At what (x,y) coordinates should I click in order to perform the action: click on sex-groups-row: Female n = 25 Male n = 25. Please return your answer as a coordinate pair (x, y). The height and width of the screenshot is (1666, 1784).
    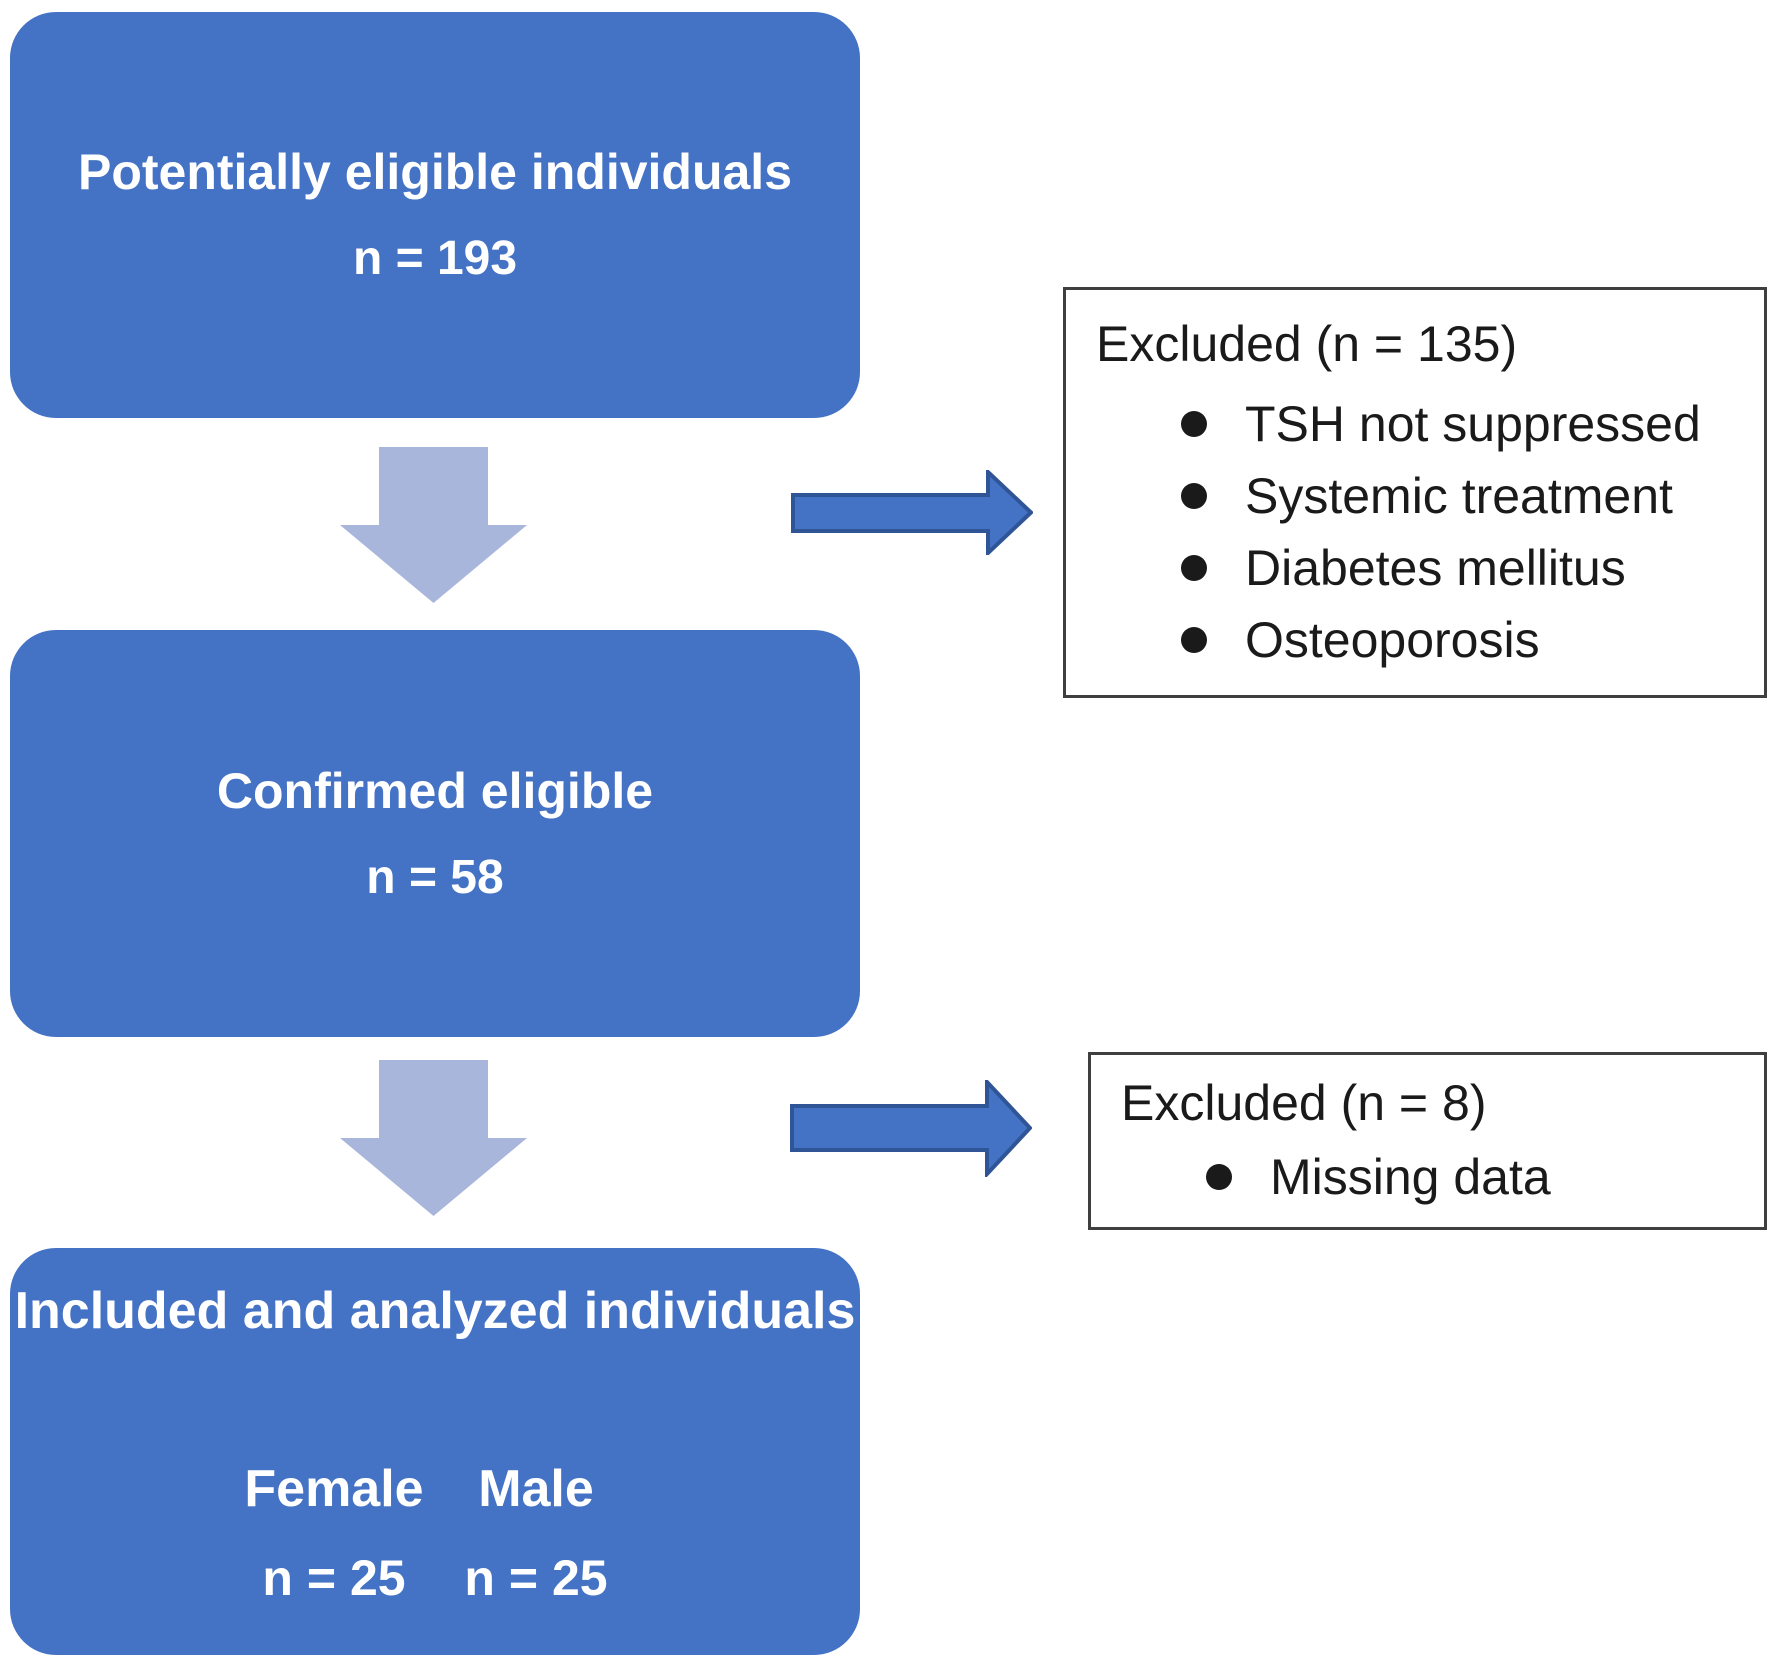
    Looking at the image, I should click on (434, 1533).